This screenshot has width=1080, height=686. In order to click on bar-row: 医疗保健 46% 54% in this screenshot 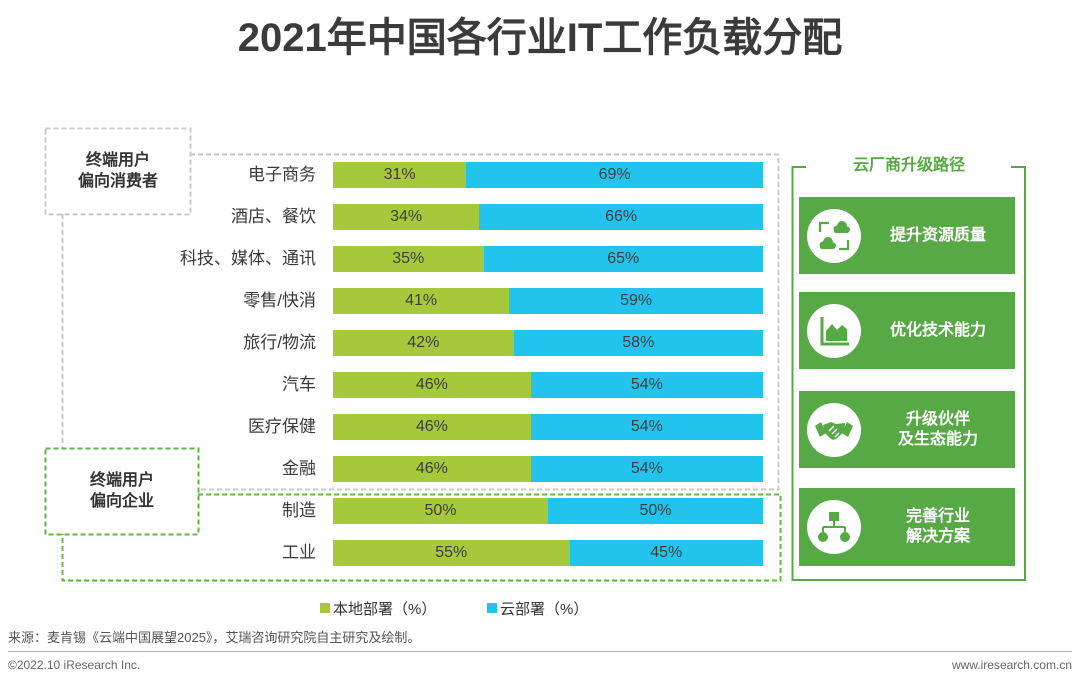, I will do `click(457, 427)`.